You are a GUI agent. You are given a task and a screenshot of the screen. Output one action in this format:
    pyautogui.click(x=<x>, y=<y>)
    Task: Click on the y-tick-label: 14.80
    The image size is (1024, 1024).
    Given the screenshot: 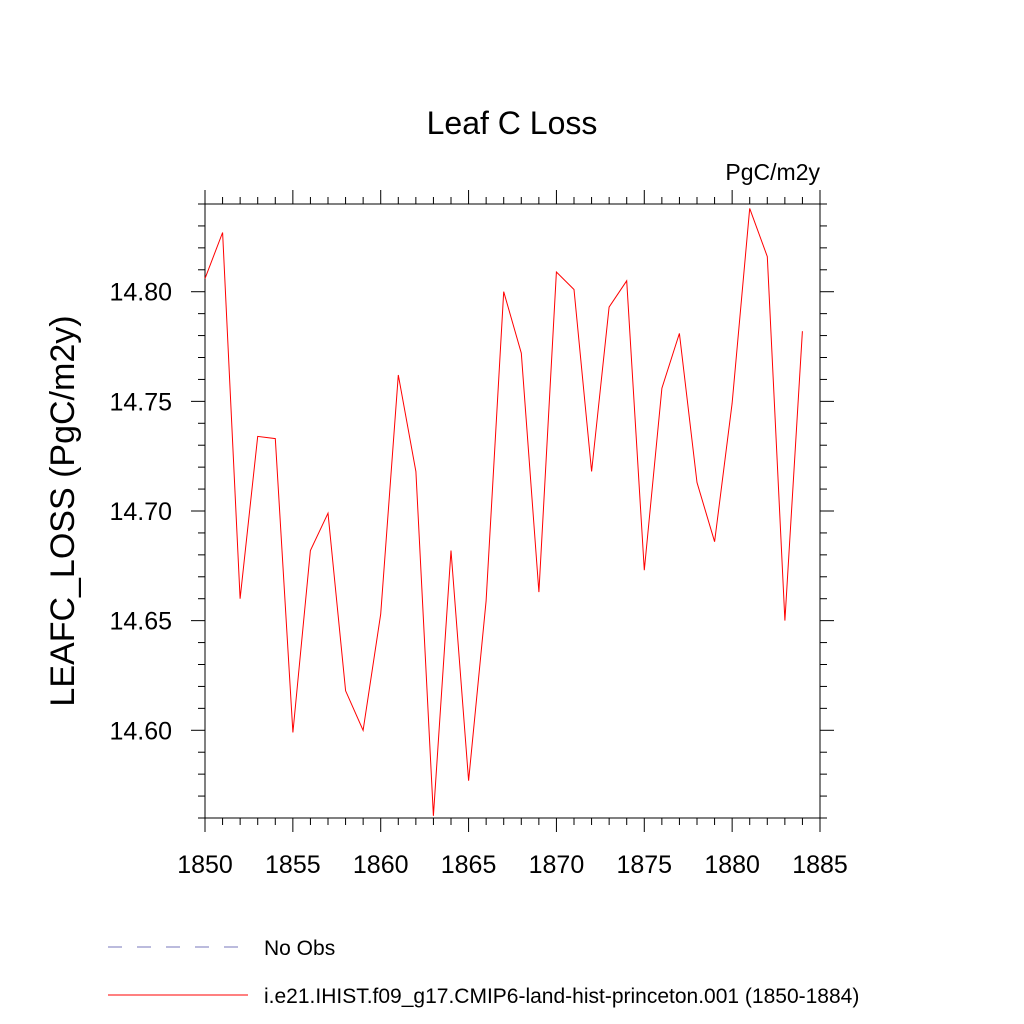 What is the action you would take?
    pyautogui.click(x=140, y=293)
    